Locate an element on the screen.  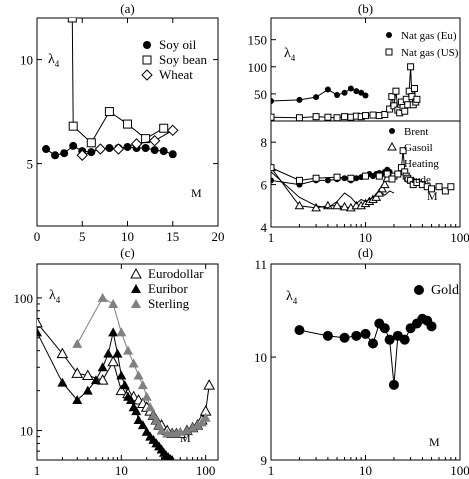
legend-label: Sterling is located at coordinates (169, 303).